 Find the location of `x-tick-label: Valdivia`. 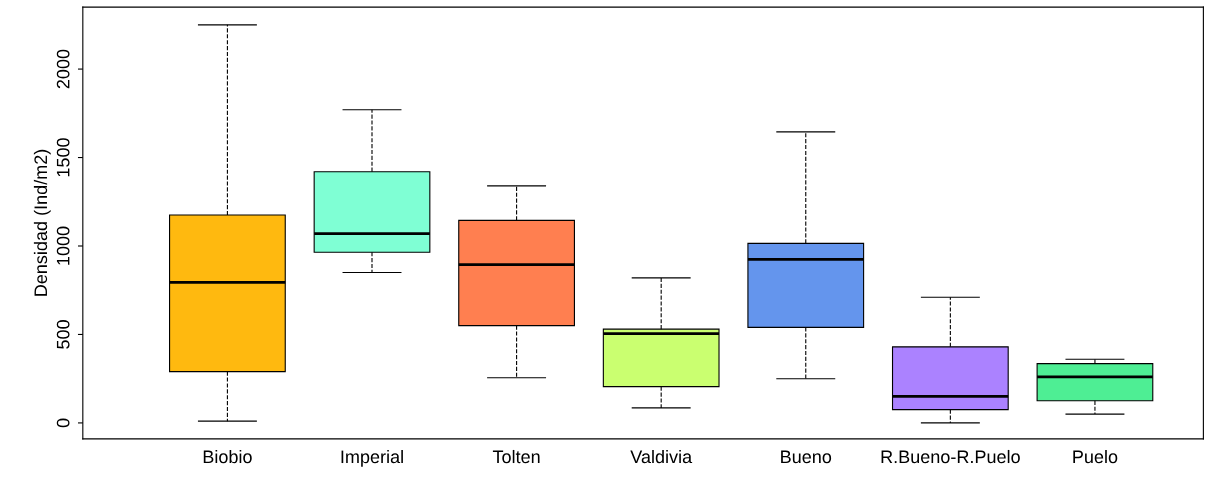

x-tick-label: Valdivia is located at coordinates (661, 456).